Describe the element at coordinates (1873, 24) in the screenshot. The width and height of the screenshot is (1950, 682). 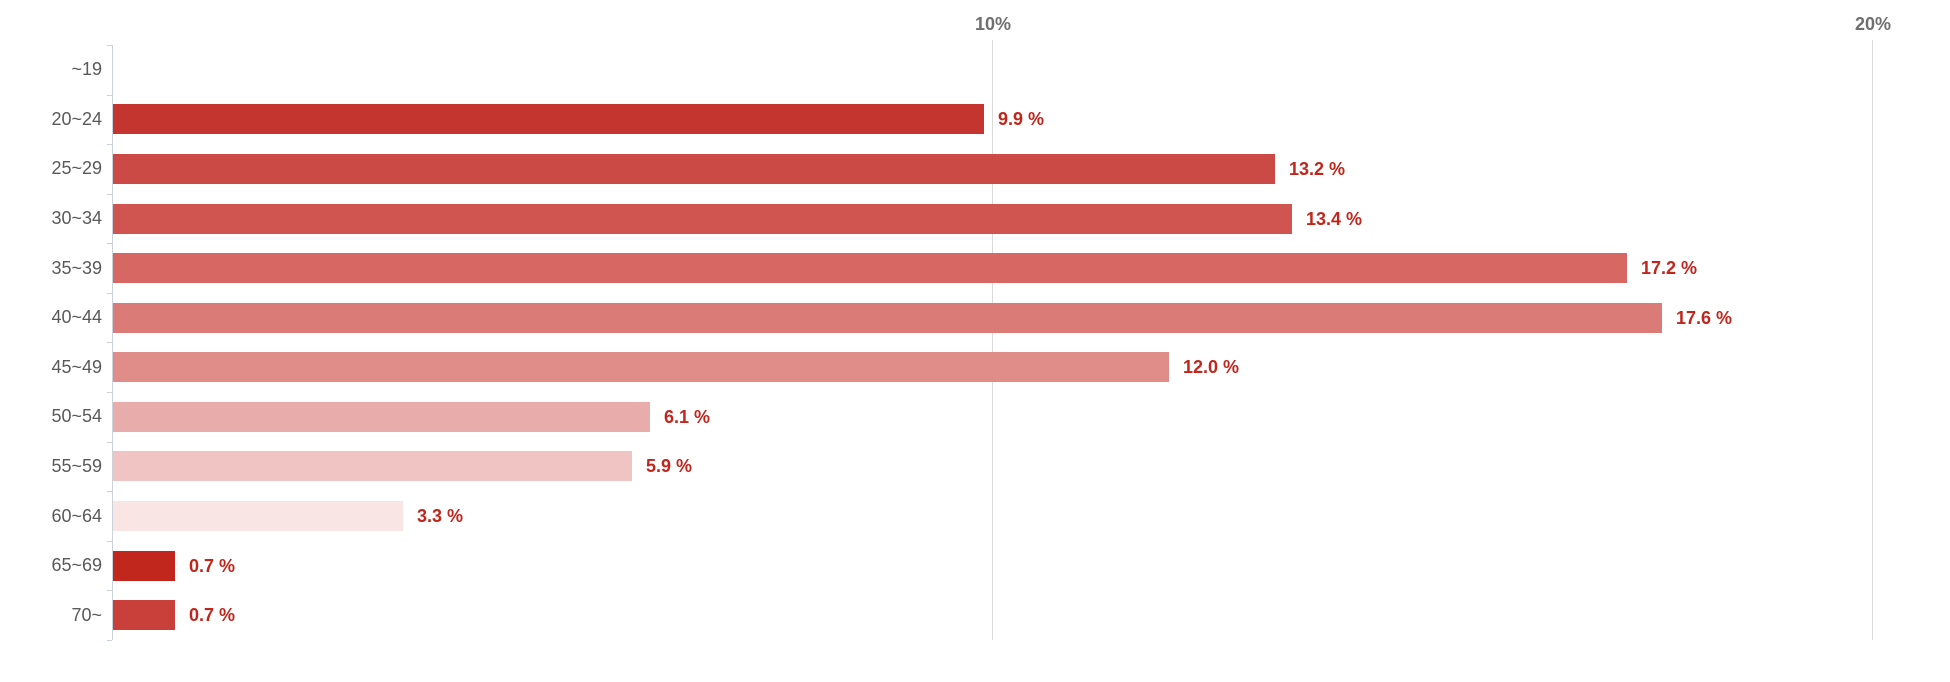
I see `x-axis-tick-label-20: 20%` at that location.